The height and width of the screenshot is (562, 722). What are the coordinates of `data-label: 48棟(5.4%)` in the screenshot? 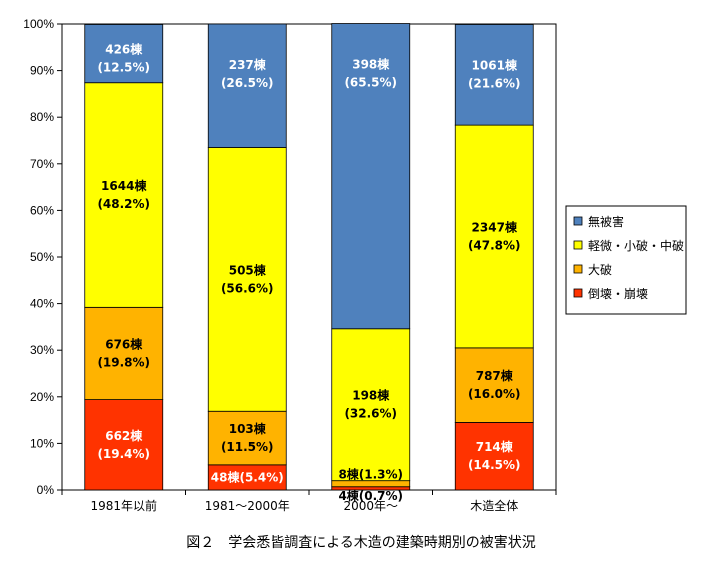 It's located at (247, 476).